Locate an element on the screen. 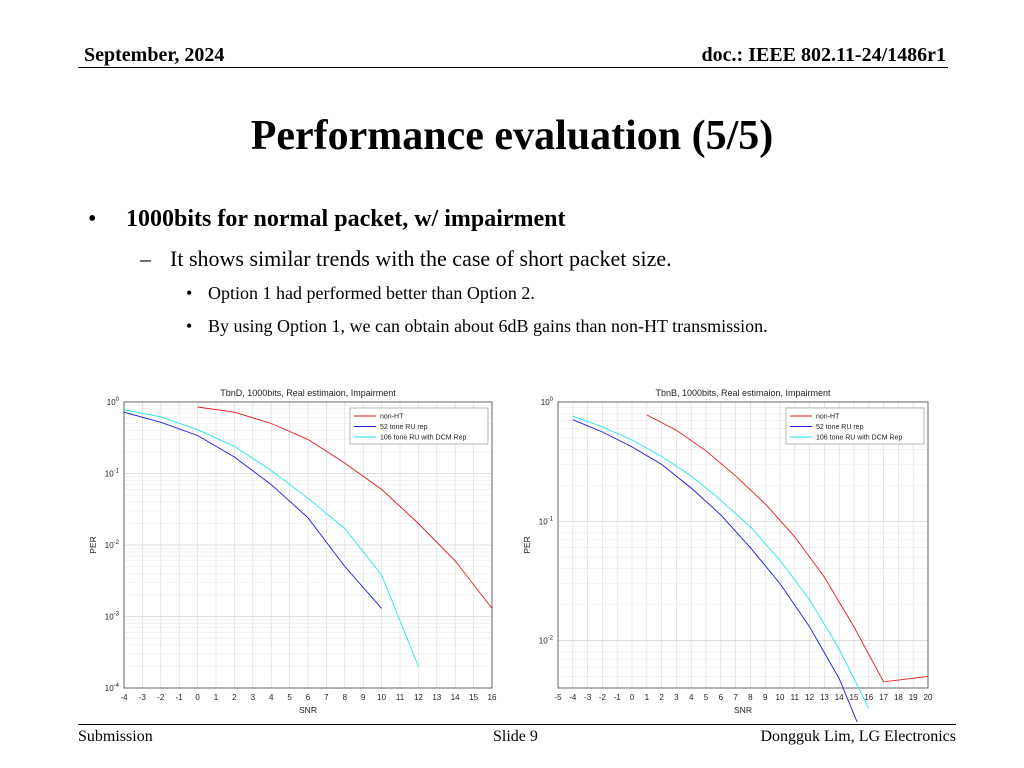 The height and width of the screenshot is (768, 1024). x-tick-label: 18 is located at coordinates (898, 697).